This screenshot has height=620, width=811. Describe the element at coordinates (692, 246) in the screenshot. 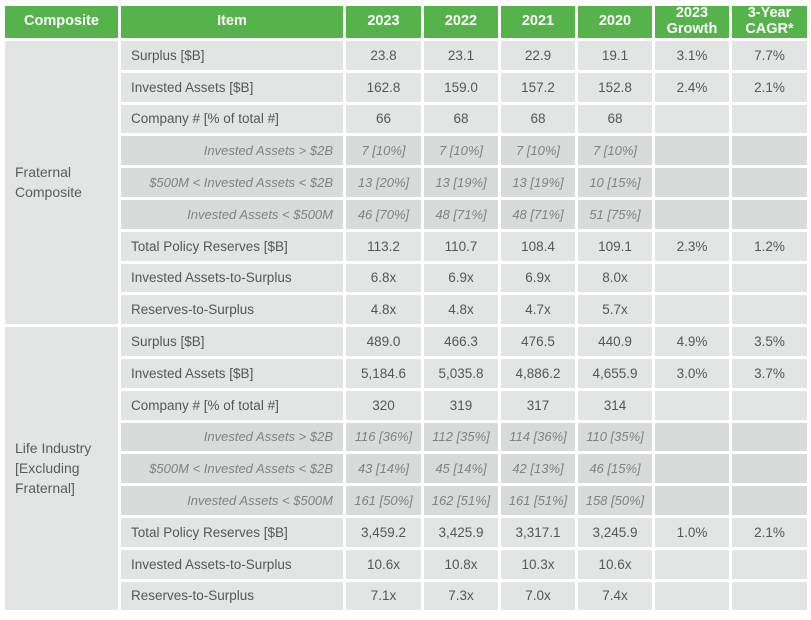

I see `value-cell: 2.3%` at that location.